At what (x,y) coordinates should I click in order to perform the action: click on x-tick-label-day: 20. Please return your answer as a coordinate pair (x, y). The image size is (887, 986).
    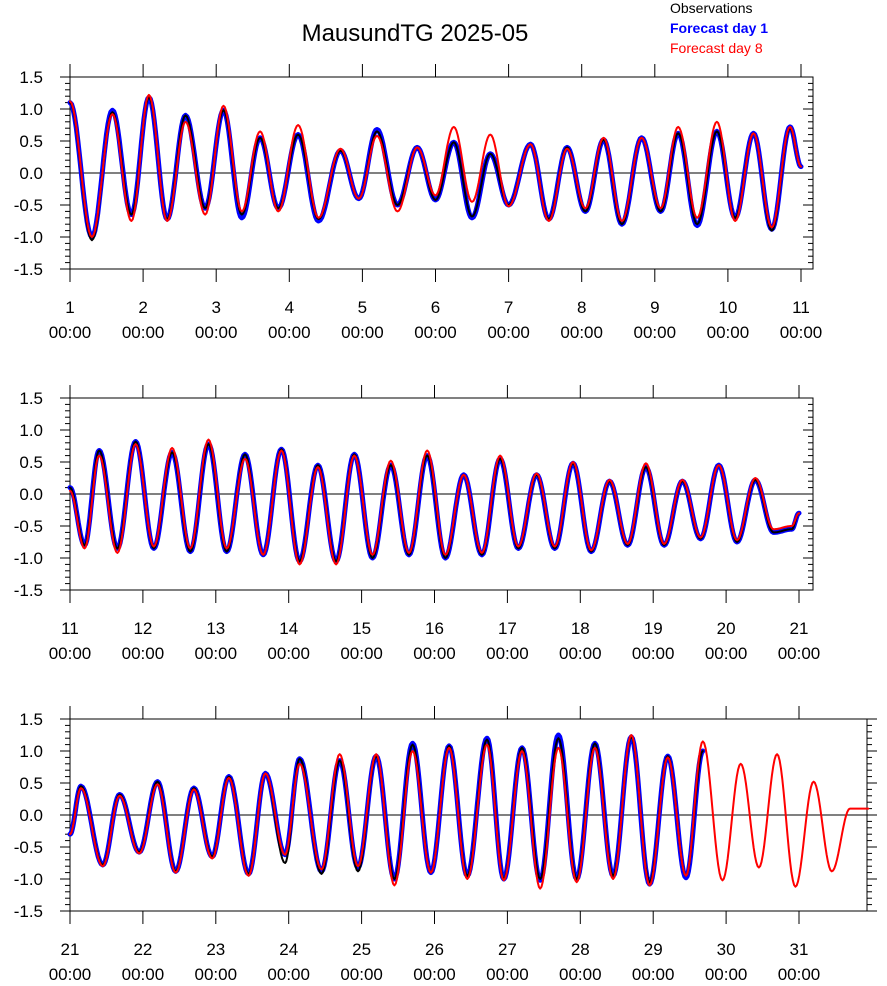
    Looking at the image, I should click on (726, 628).